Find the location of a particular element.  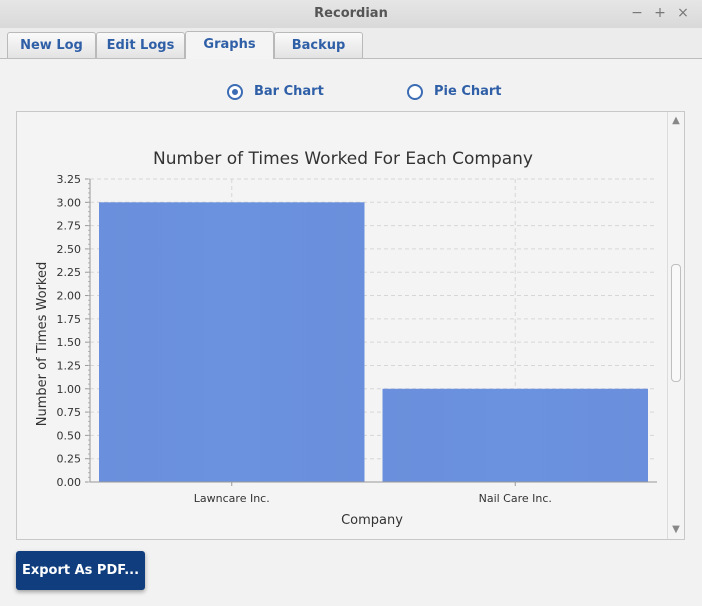

window-title: Recordian is located at coordinates (351, 13).